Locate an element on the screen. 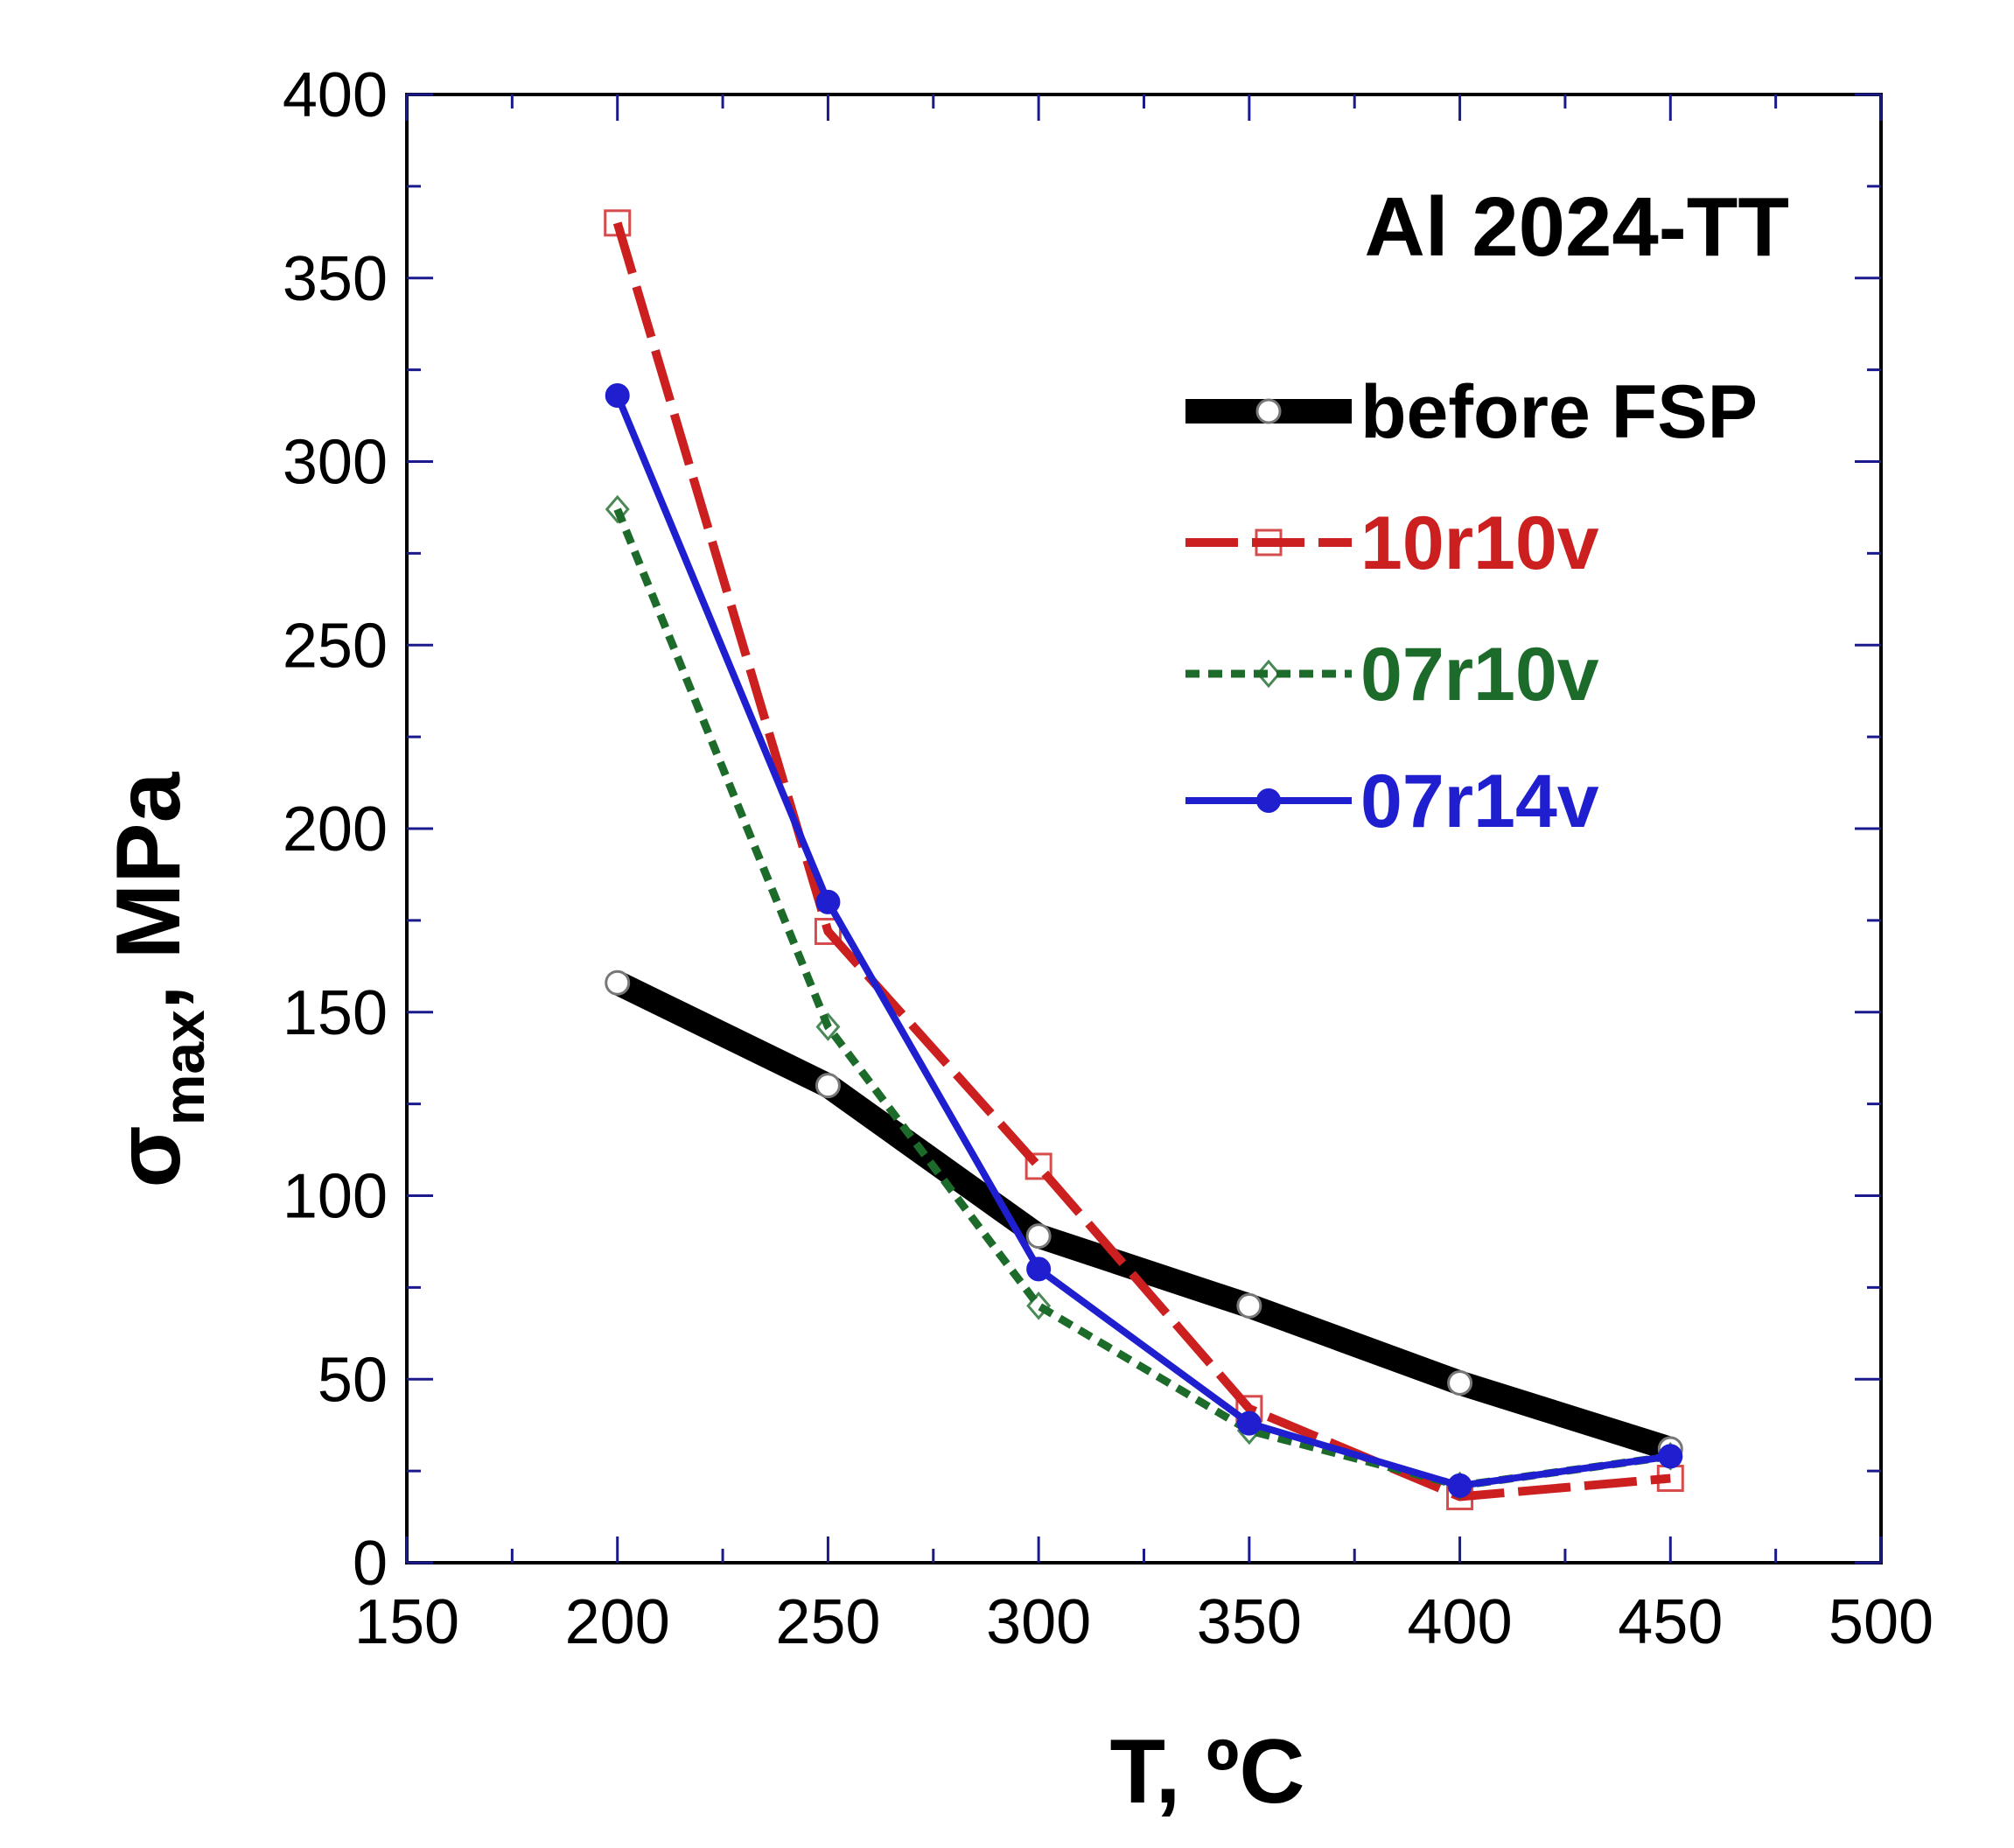  y-tick-label: 300 is located at coordinates (335, 463).